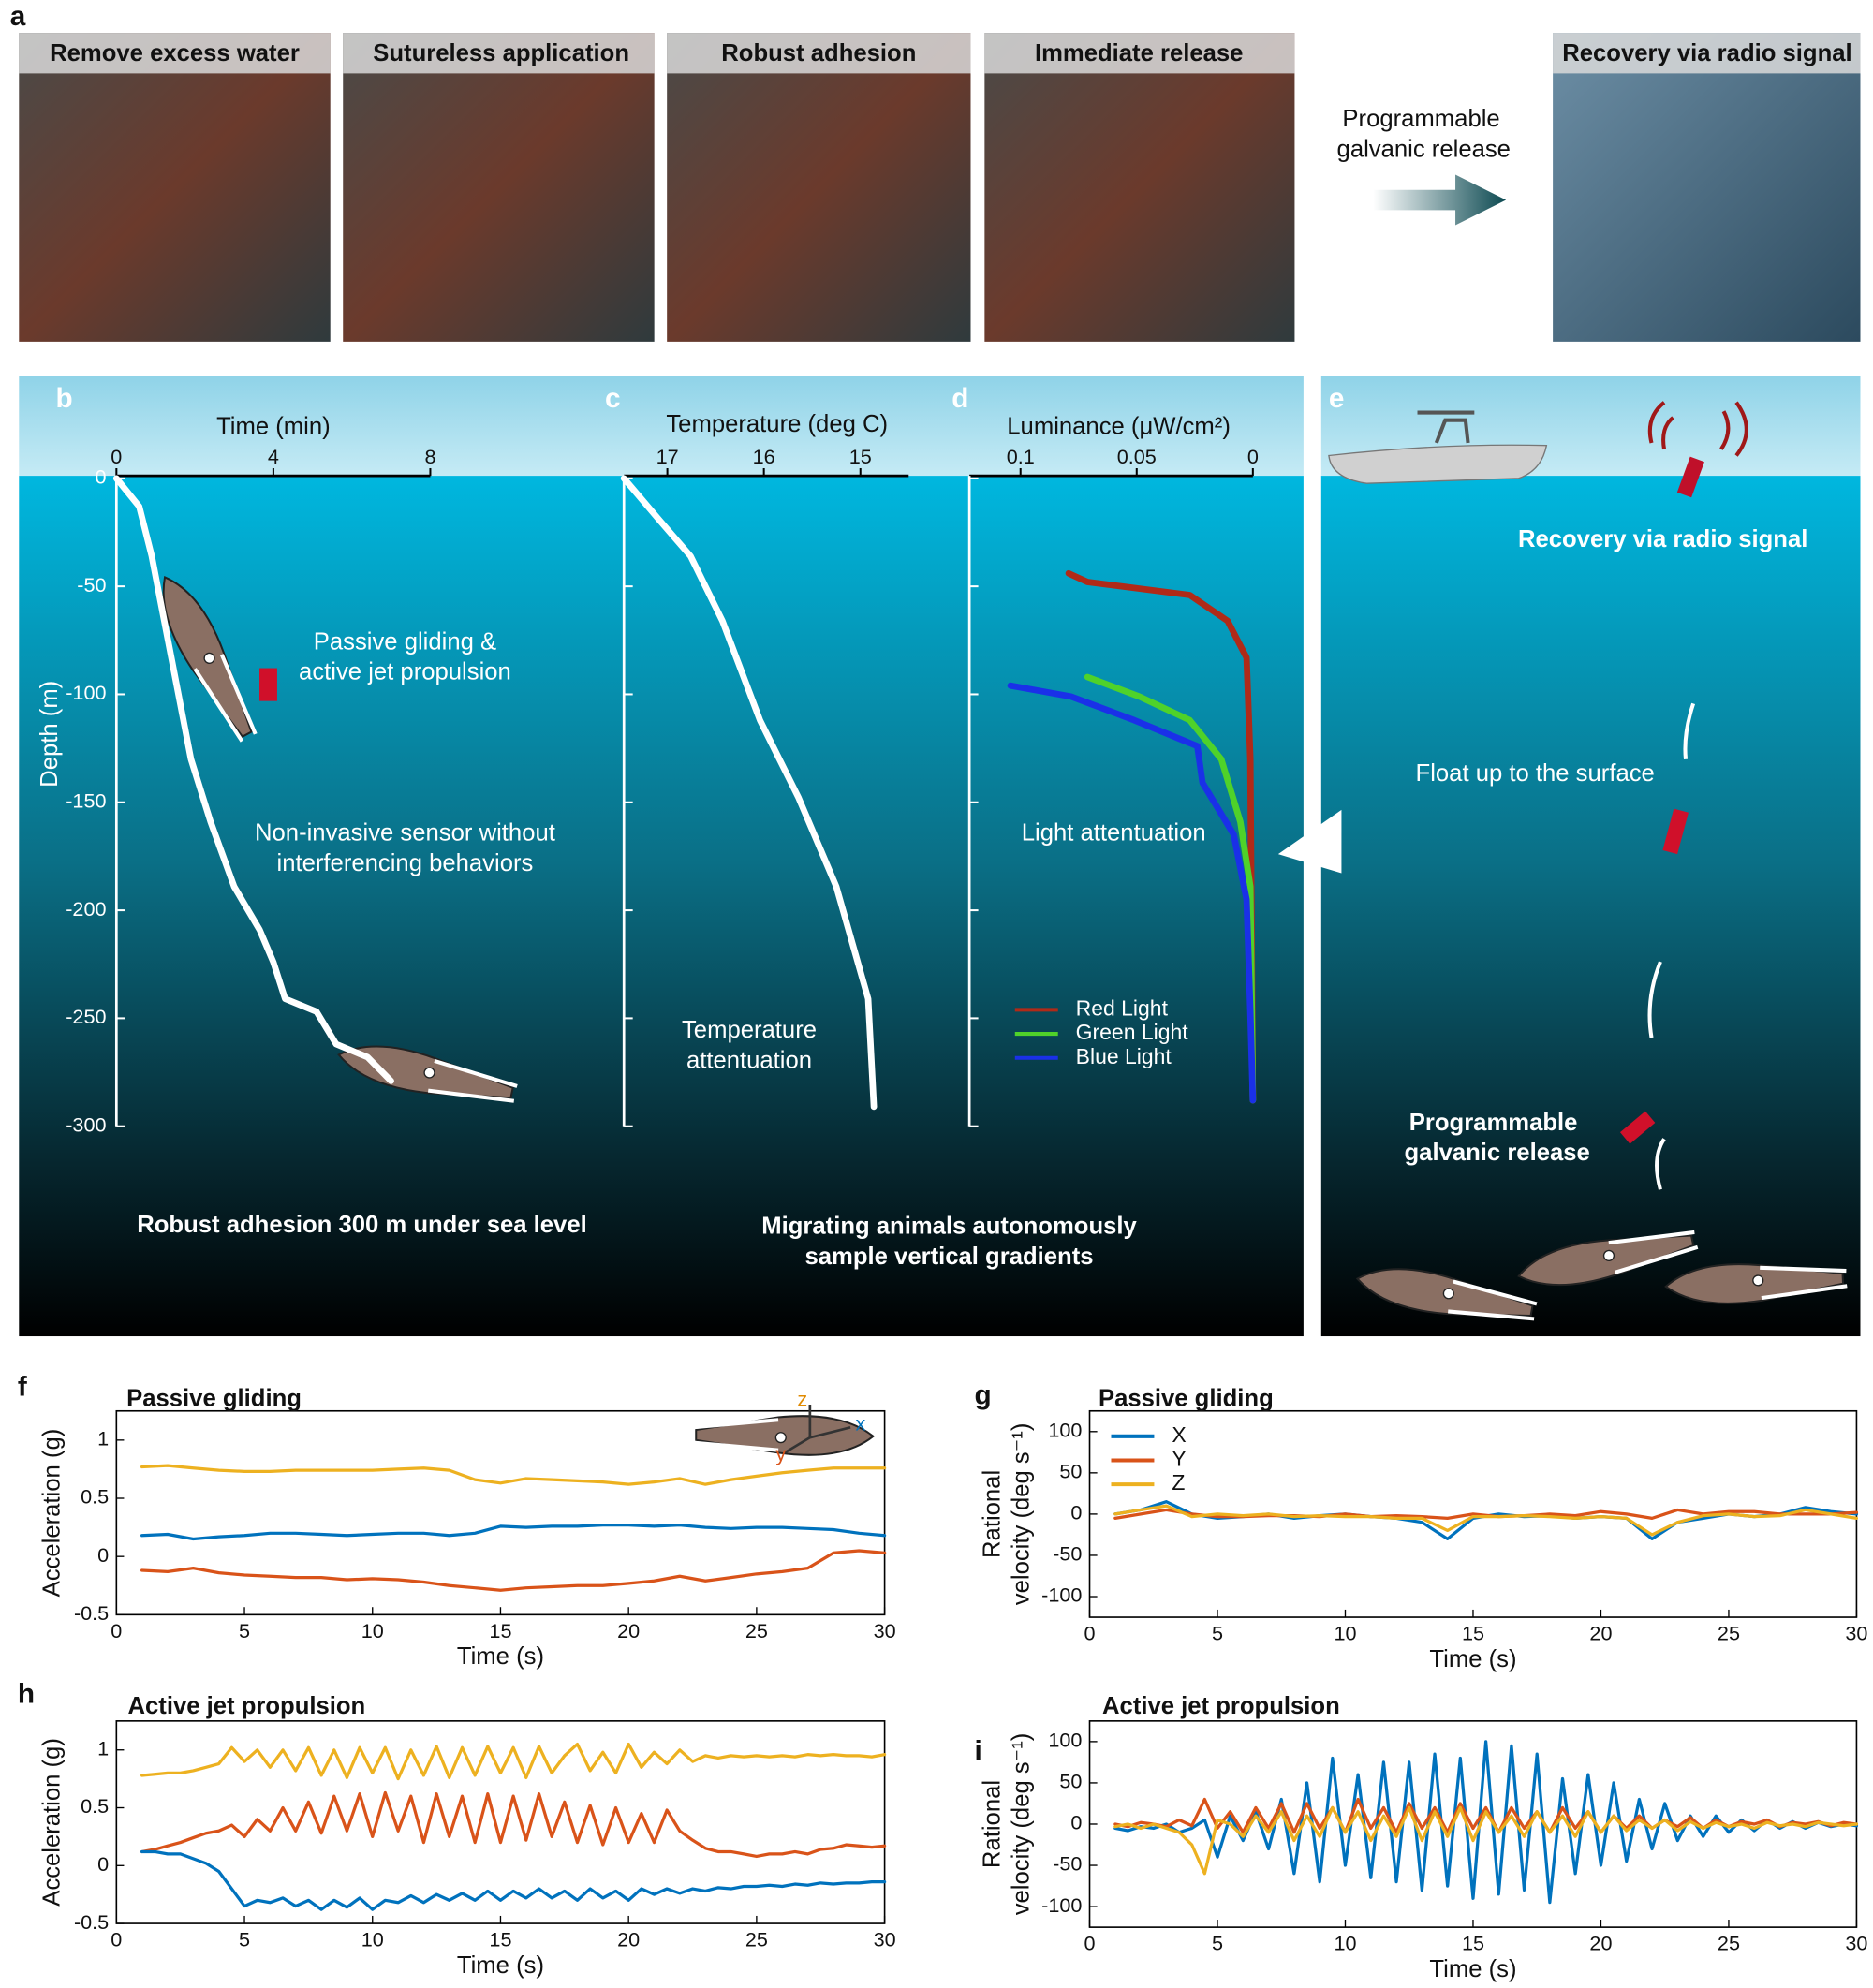 The height and width of the screenshot is (1988, 1873). What do you see at coordinates (959, 398) in the screenshot?
I see `panel-label: d` at bounding box center [959, 398].